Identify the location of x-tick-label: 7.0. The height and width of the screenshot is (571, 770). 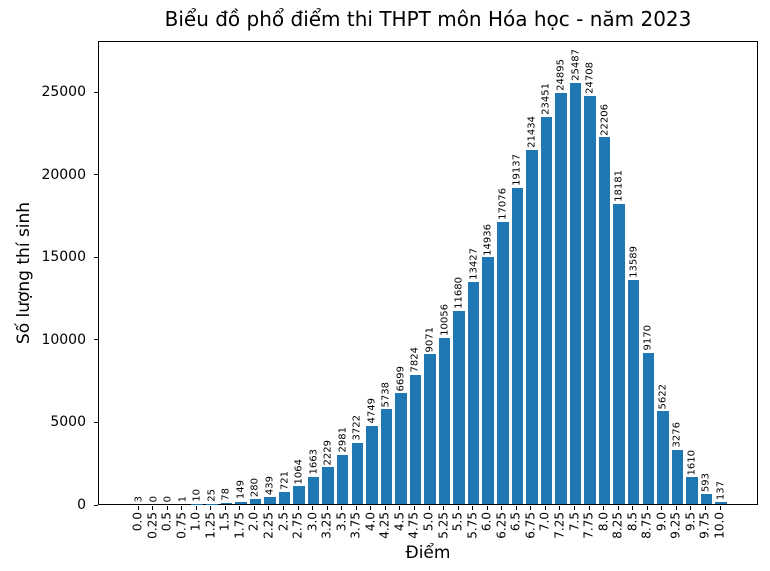
(544, 522).